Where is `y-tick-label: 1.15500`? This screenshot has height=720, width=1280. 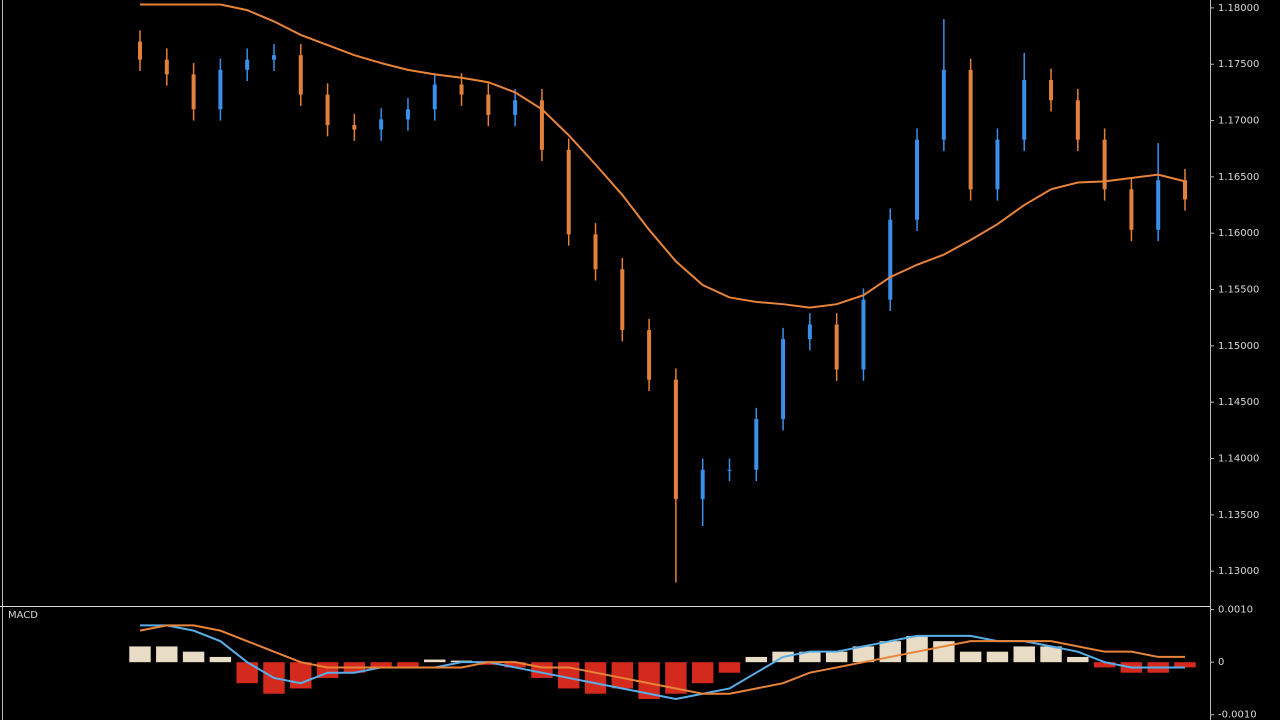
y-tick-label: 1.15500 is located at coordinates (1238, 290).